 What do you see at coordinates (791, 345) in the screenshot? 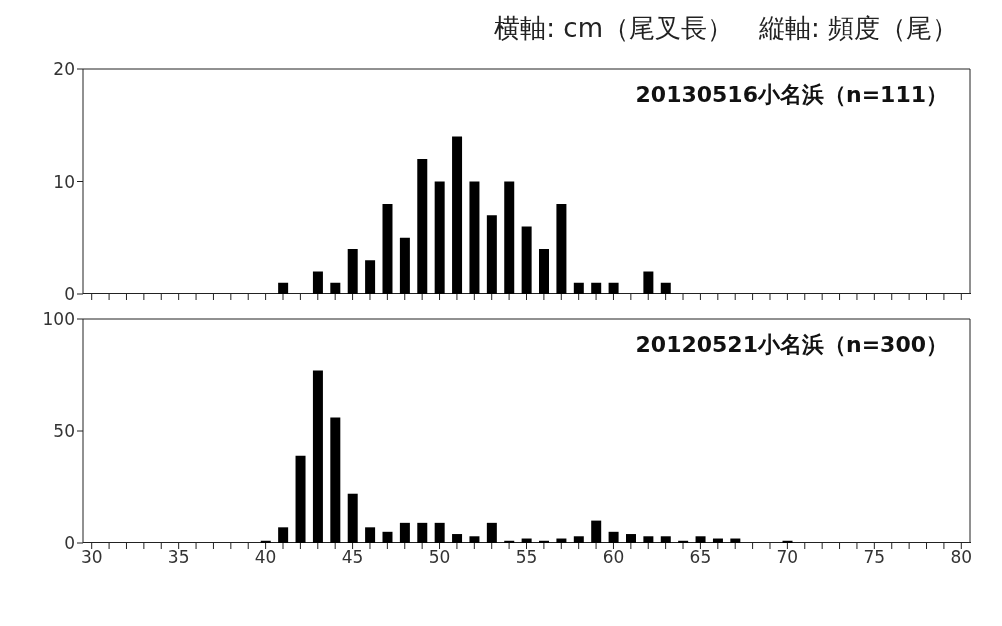
I see `annotation: 20120521小名浜（n=300）` at bounding box center [791, 345].